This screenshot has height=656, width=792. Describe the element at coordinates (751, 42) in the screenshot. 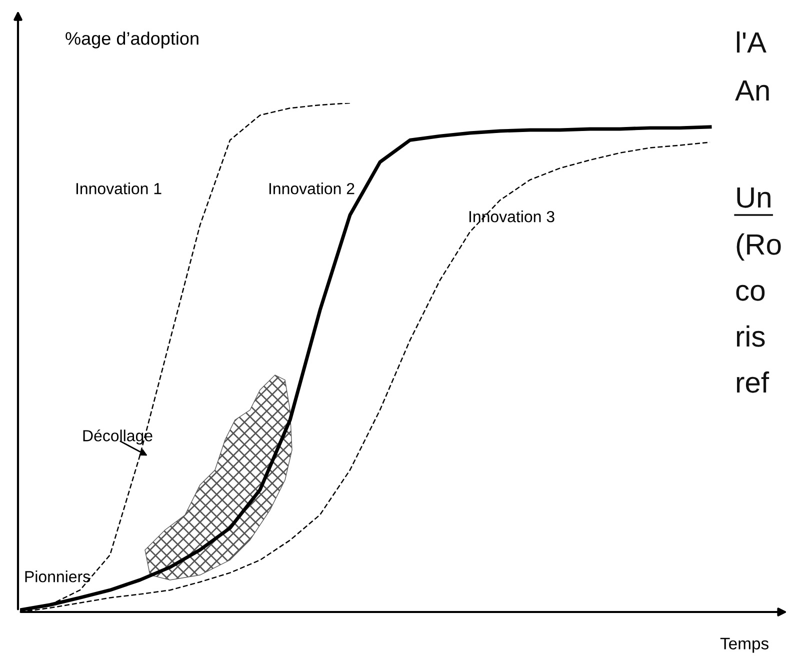

I see `text: l'A` at that location.